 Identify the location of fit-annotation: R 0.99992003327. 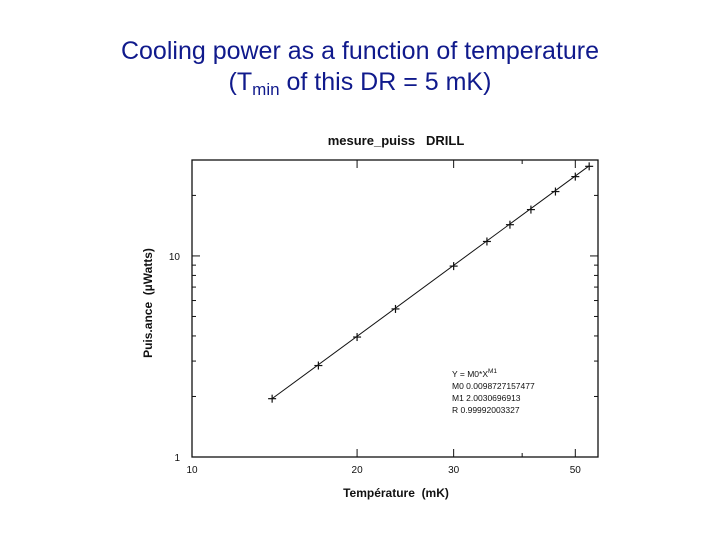
(486, 410).